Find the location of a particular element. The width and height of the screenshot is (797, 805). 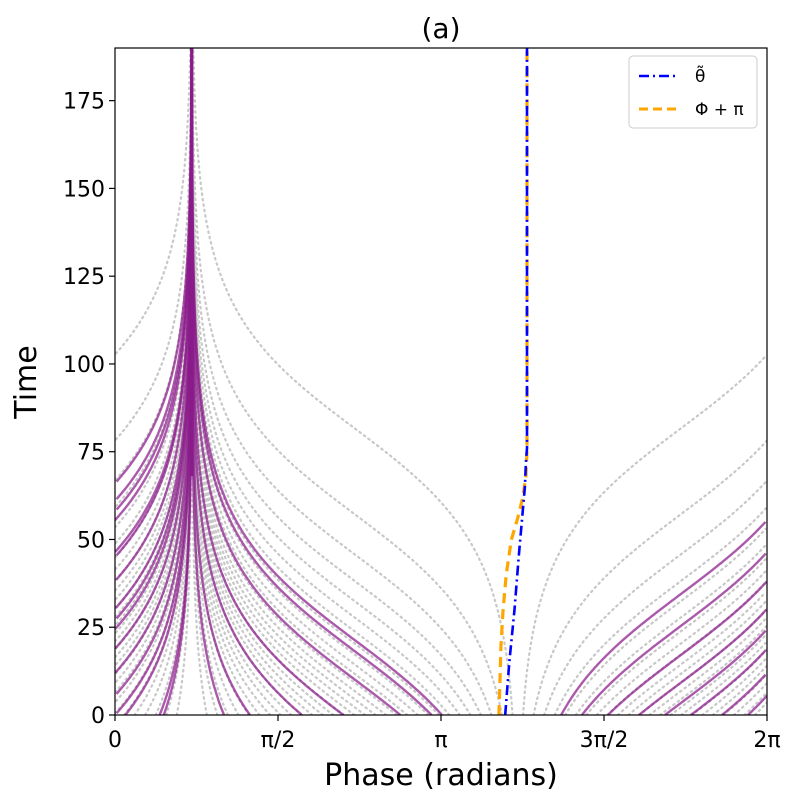

y-axis-label: Time is located at coordinates (26, 382).